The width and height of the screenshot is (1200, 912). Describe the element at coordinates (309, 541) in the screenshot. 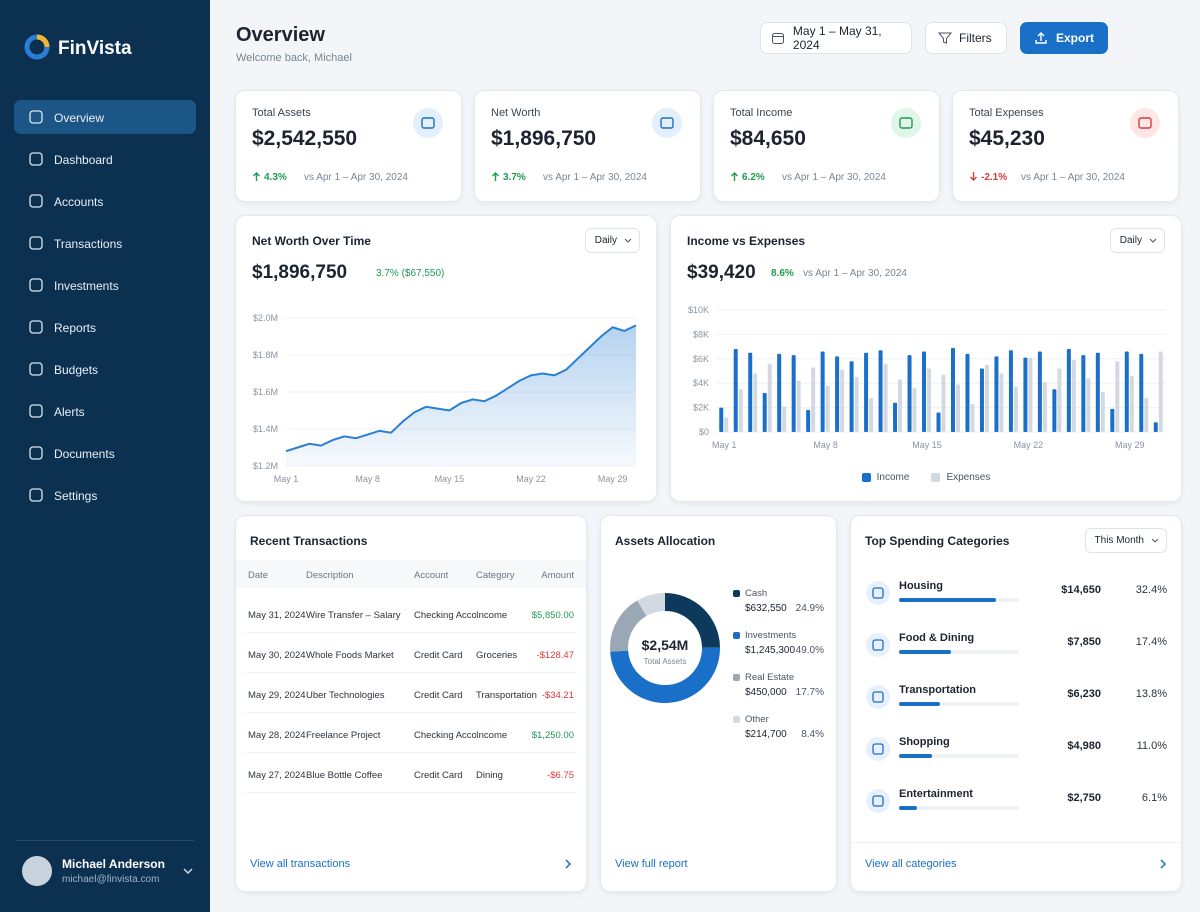

I see `card-title: Recent Transactions` at that location.